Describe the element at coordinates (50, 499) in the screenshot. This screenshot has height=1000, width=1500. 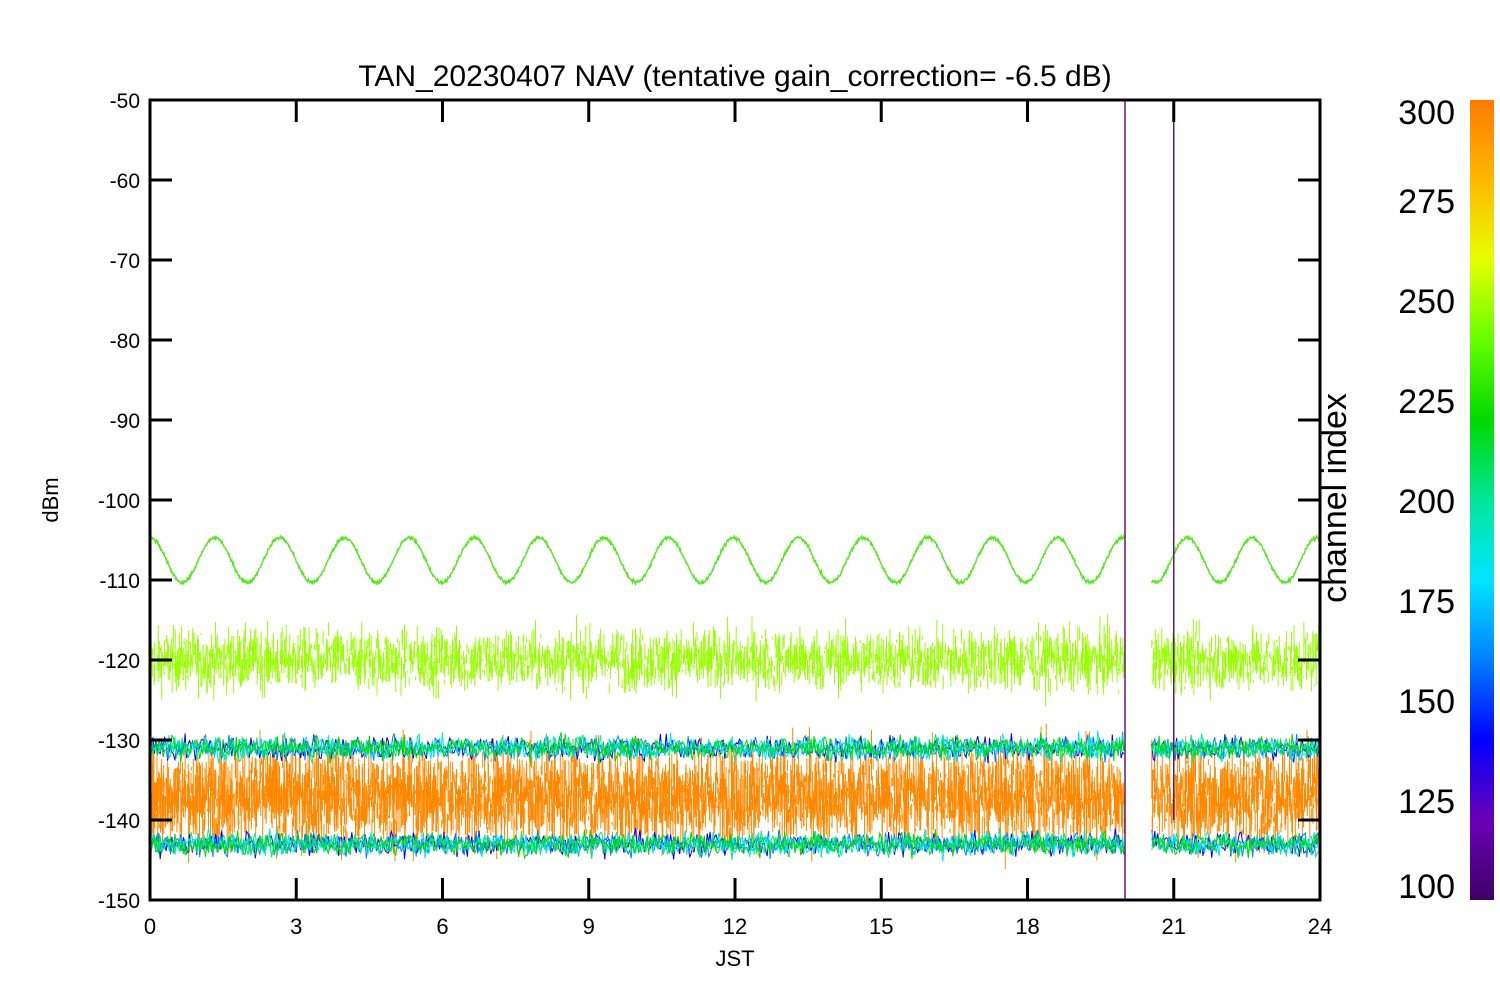
I see `y-axis-label: dBm` at that location.